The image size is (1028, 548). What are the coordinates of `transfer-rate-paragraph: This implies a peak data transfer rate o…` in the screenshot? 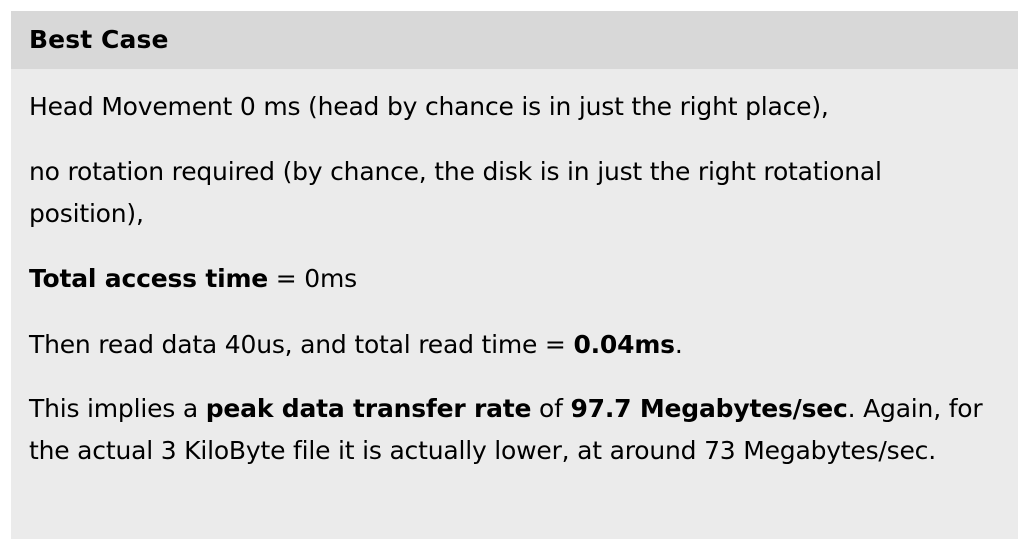 It's located at (514, 430).